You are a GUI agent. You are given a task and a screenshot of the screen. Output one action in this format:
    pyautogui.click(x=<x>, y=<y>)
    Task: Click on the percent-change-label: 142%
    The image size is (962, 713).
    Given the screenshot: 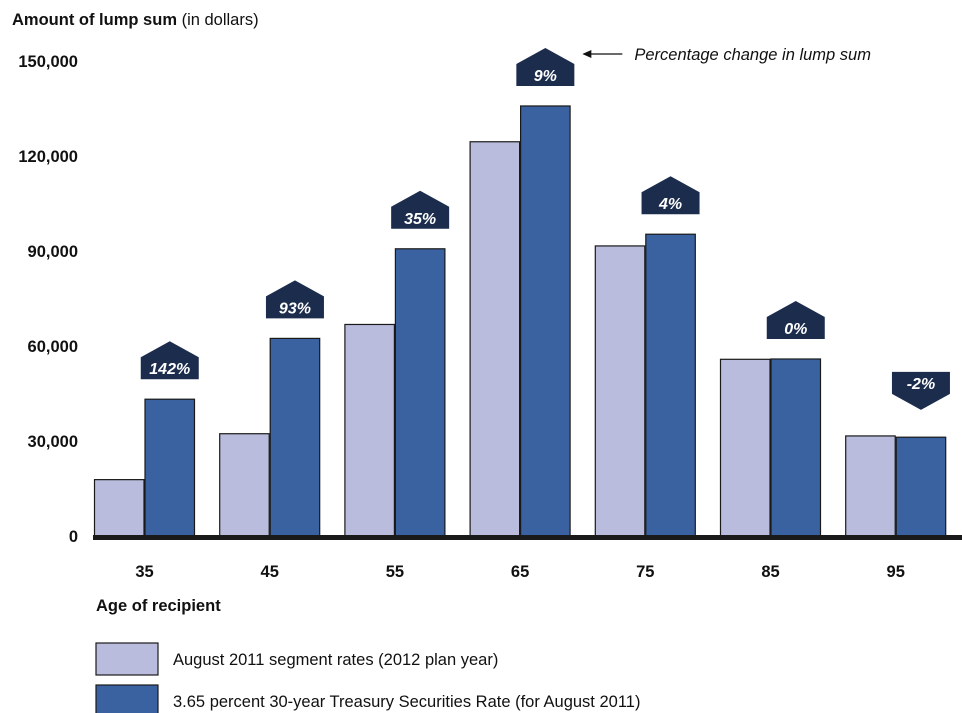 What is the action you would take?
    pyautogui.click(x=169, y=369)
    